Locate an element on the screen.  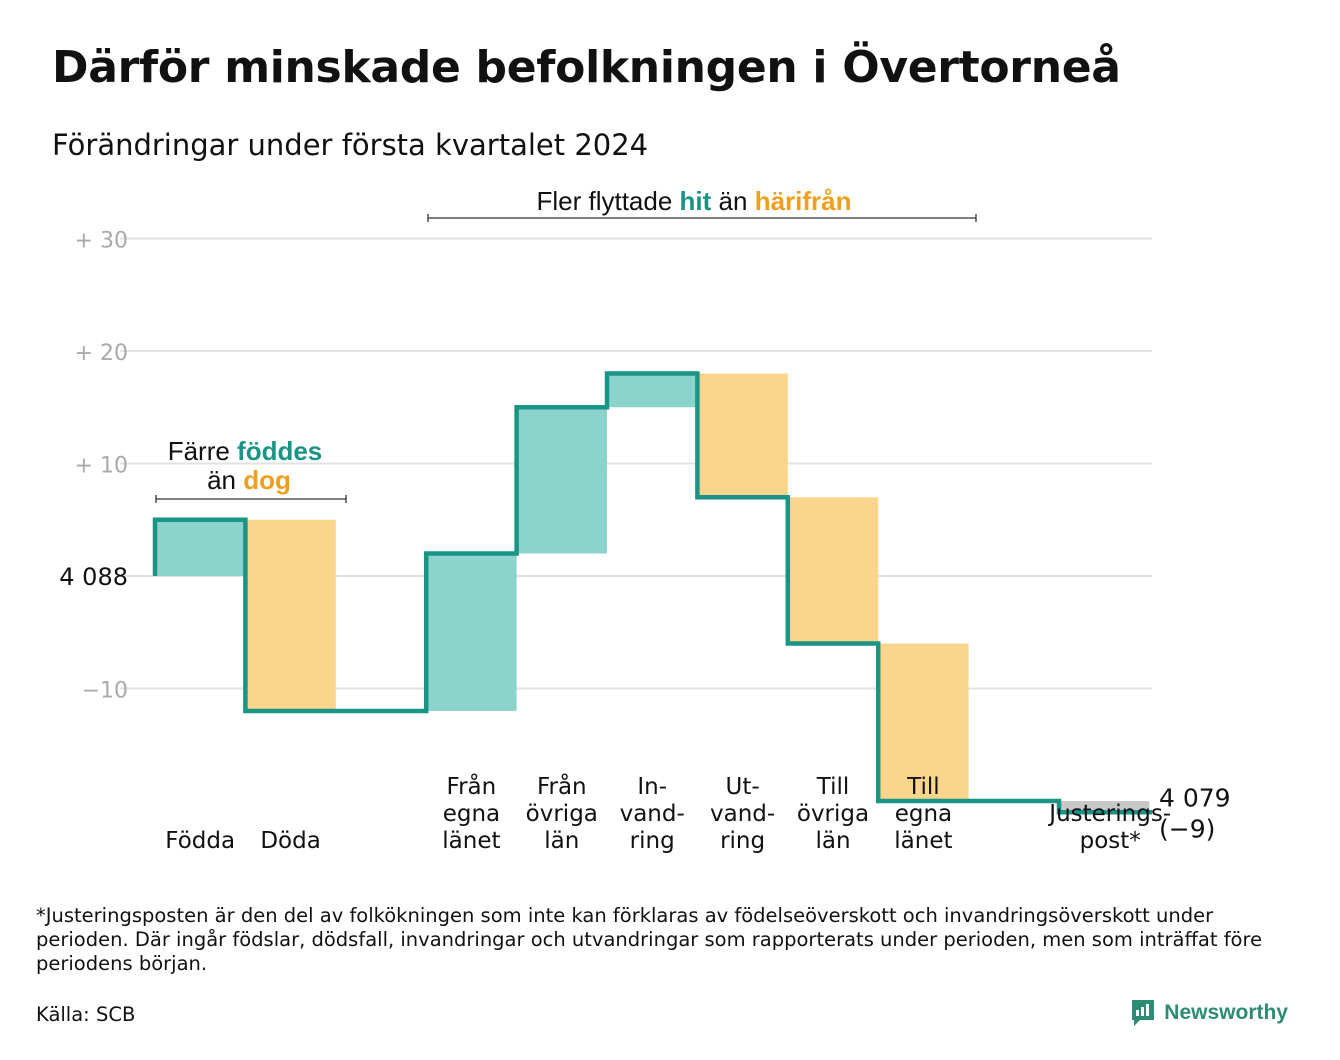
x-label-fran_ovriga: Från is located at coordinates (562, 786).